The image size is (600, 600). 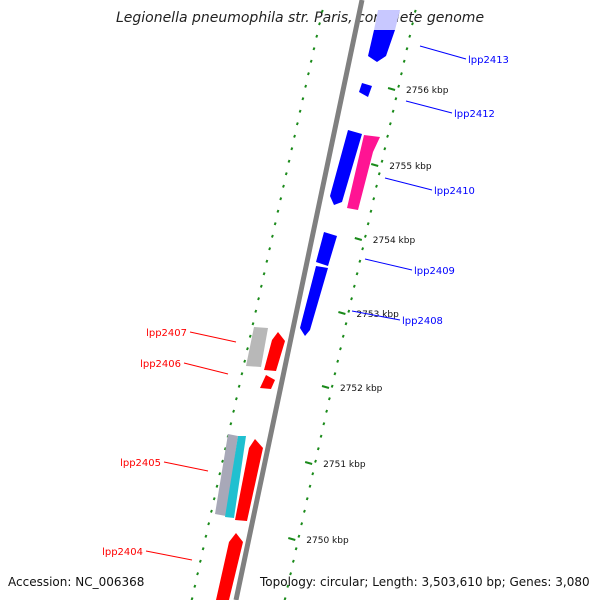 I want to click on gene-block-lpp2405-grey, so click(x=226, y=475).